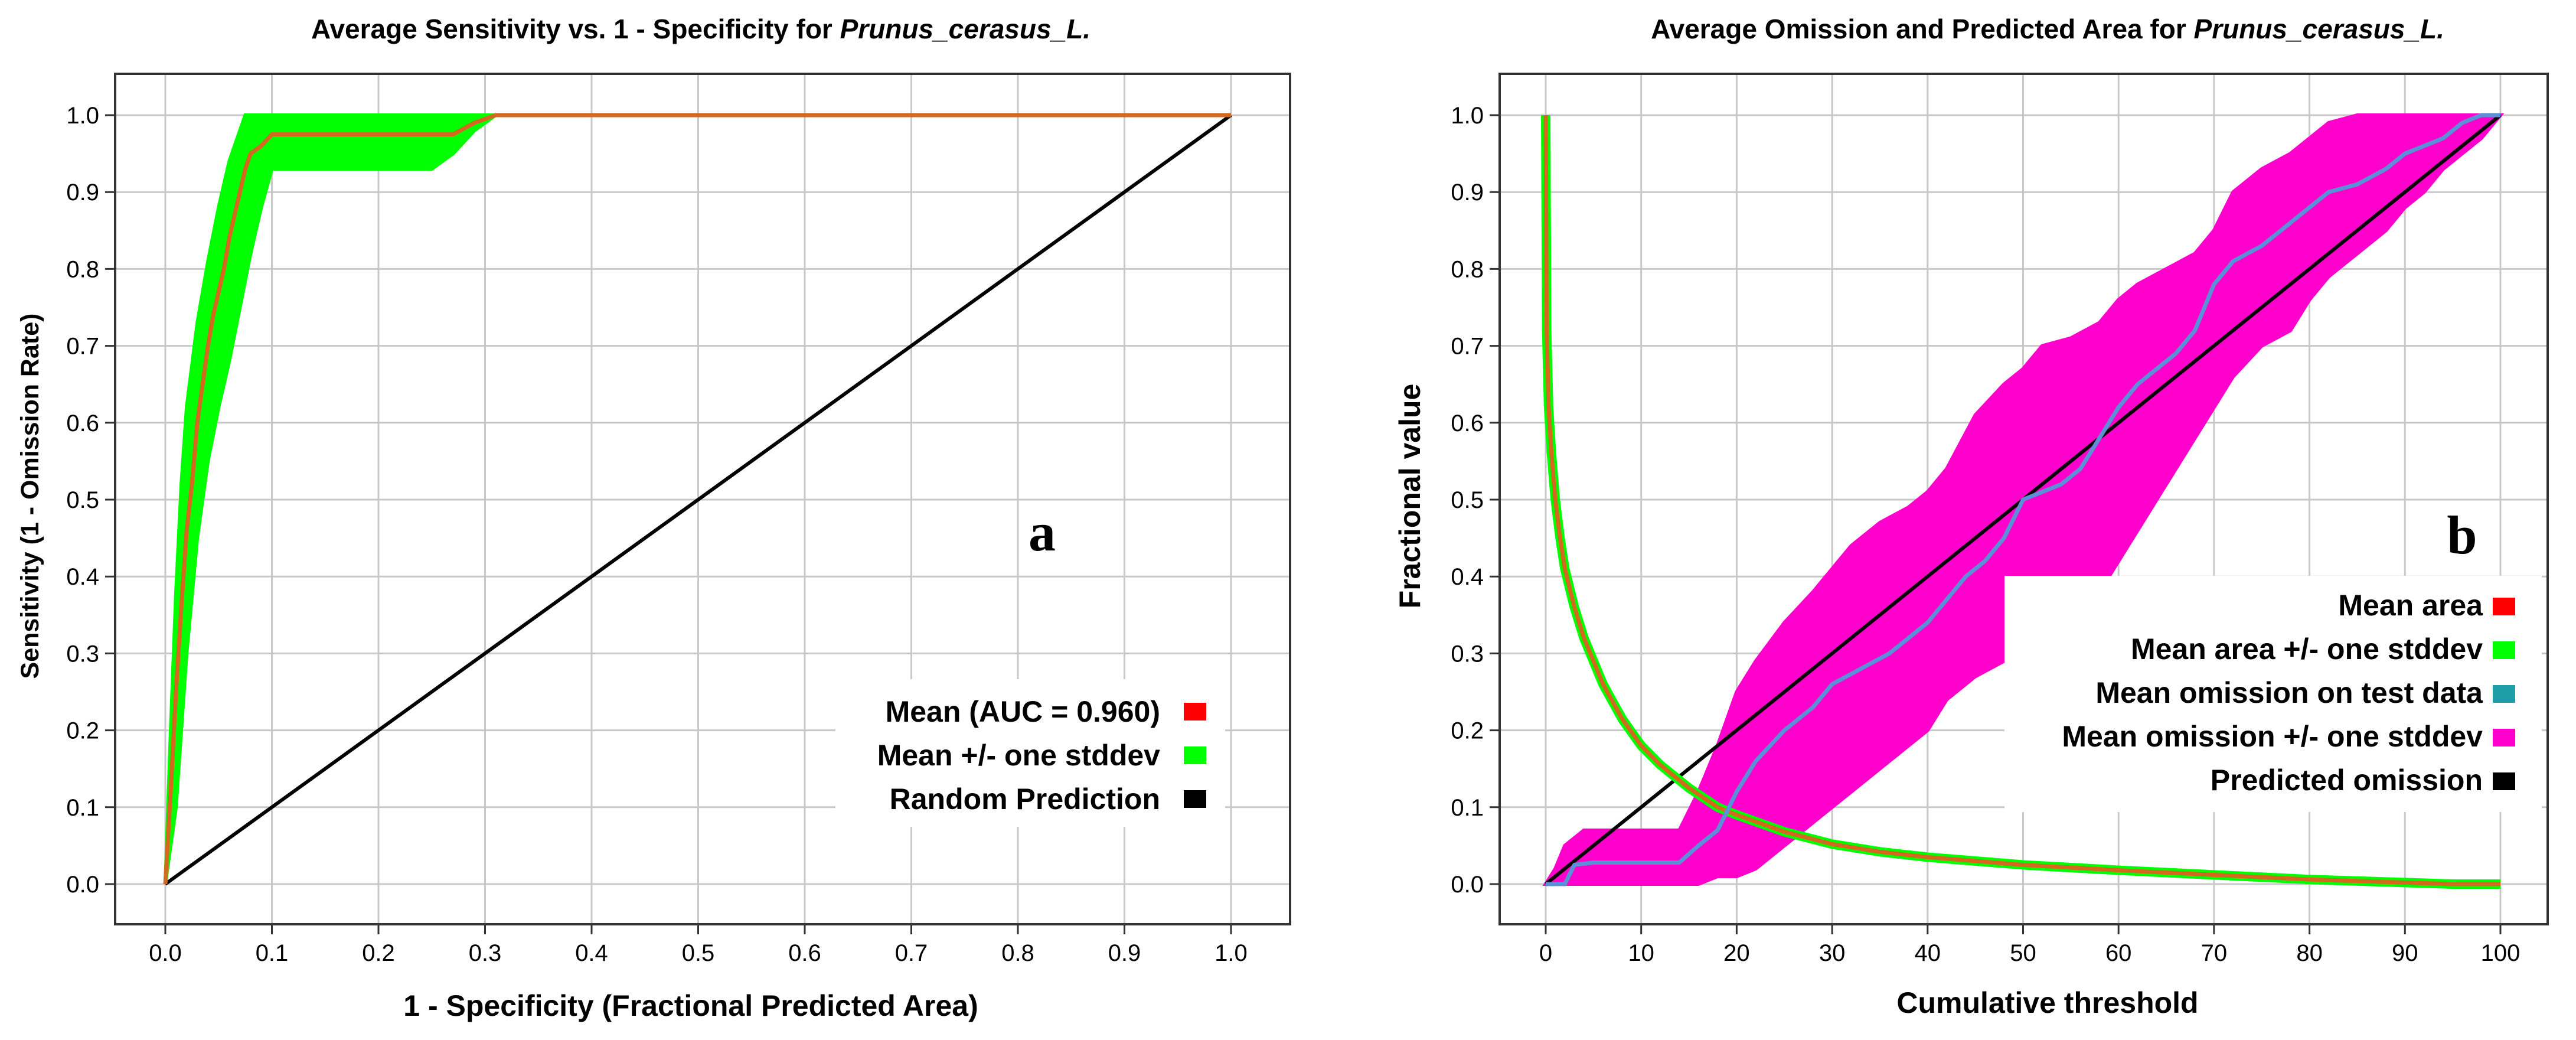 The width and height of the screenshot is (2576, 1040). What do you see at coordinates (2405, 953) in the screenshot?
I see `x-tick-label: 90` at bounding box center [2405, 953].